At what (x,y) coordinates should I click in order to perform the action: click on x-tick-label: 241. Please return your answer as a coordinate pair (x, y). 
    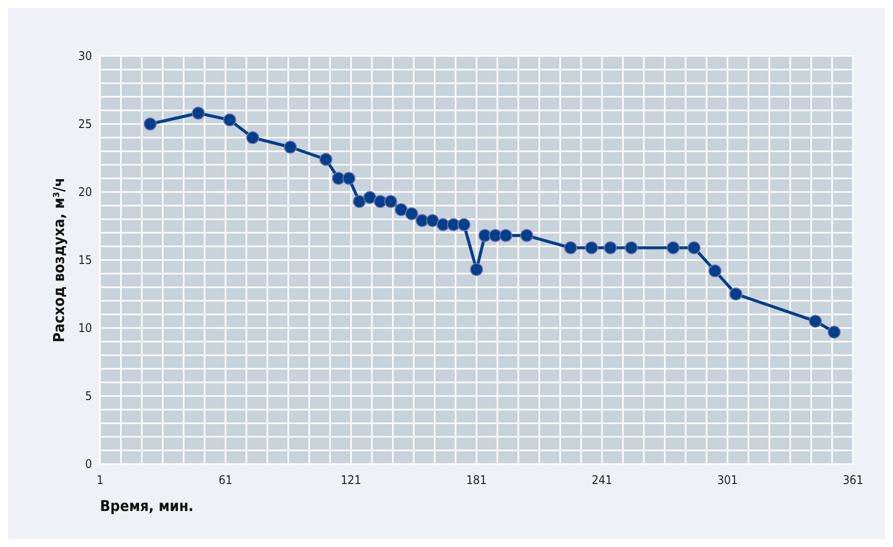
    Looking at the image, I should click on (602, 480).